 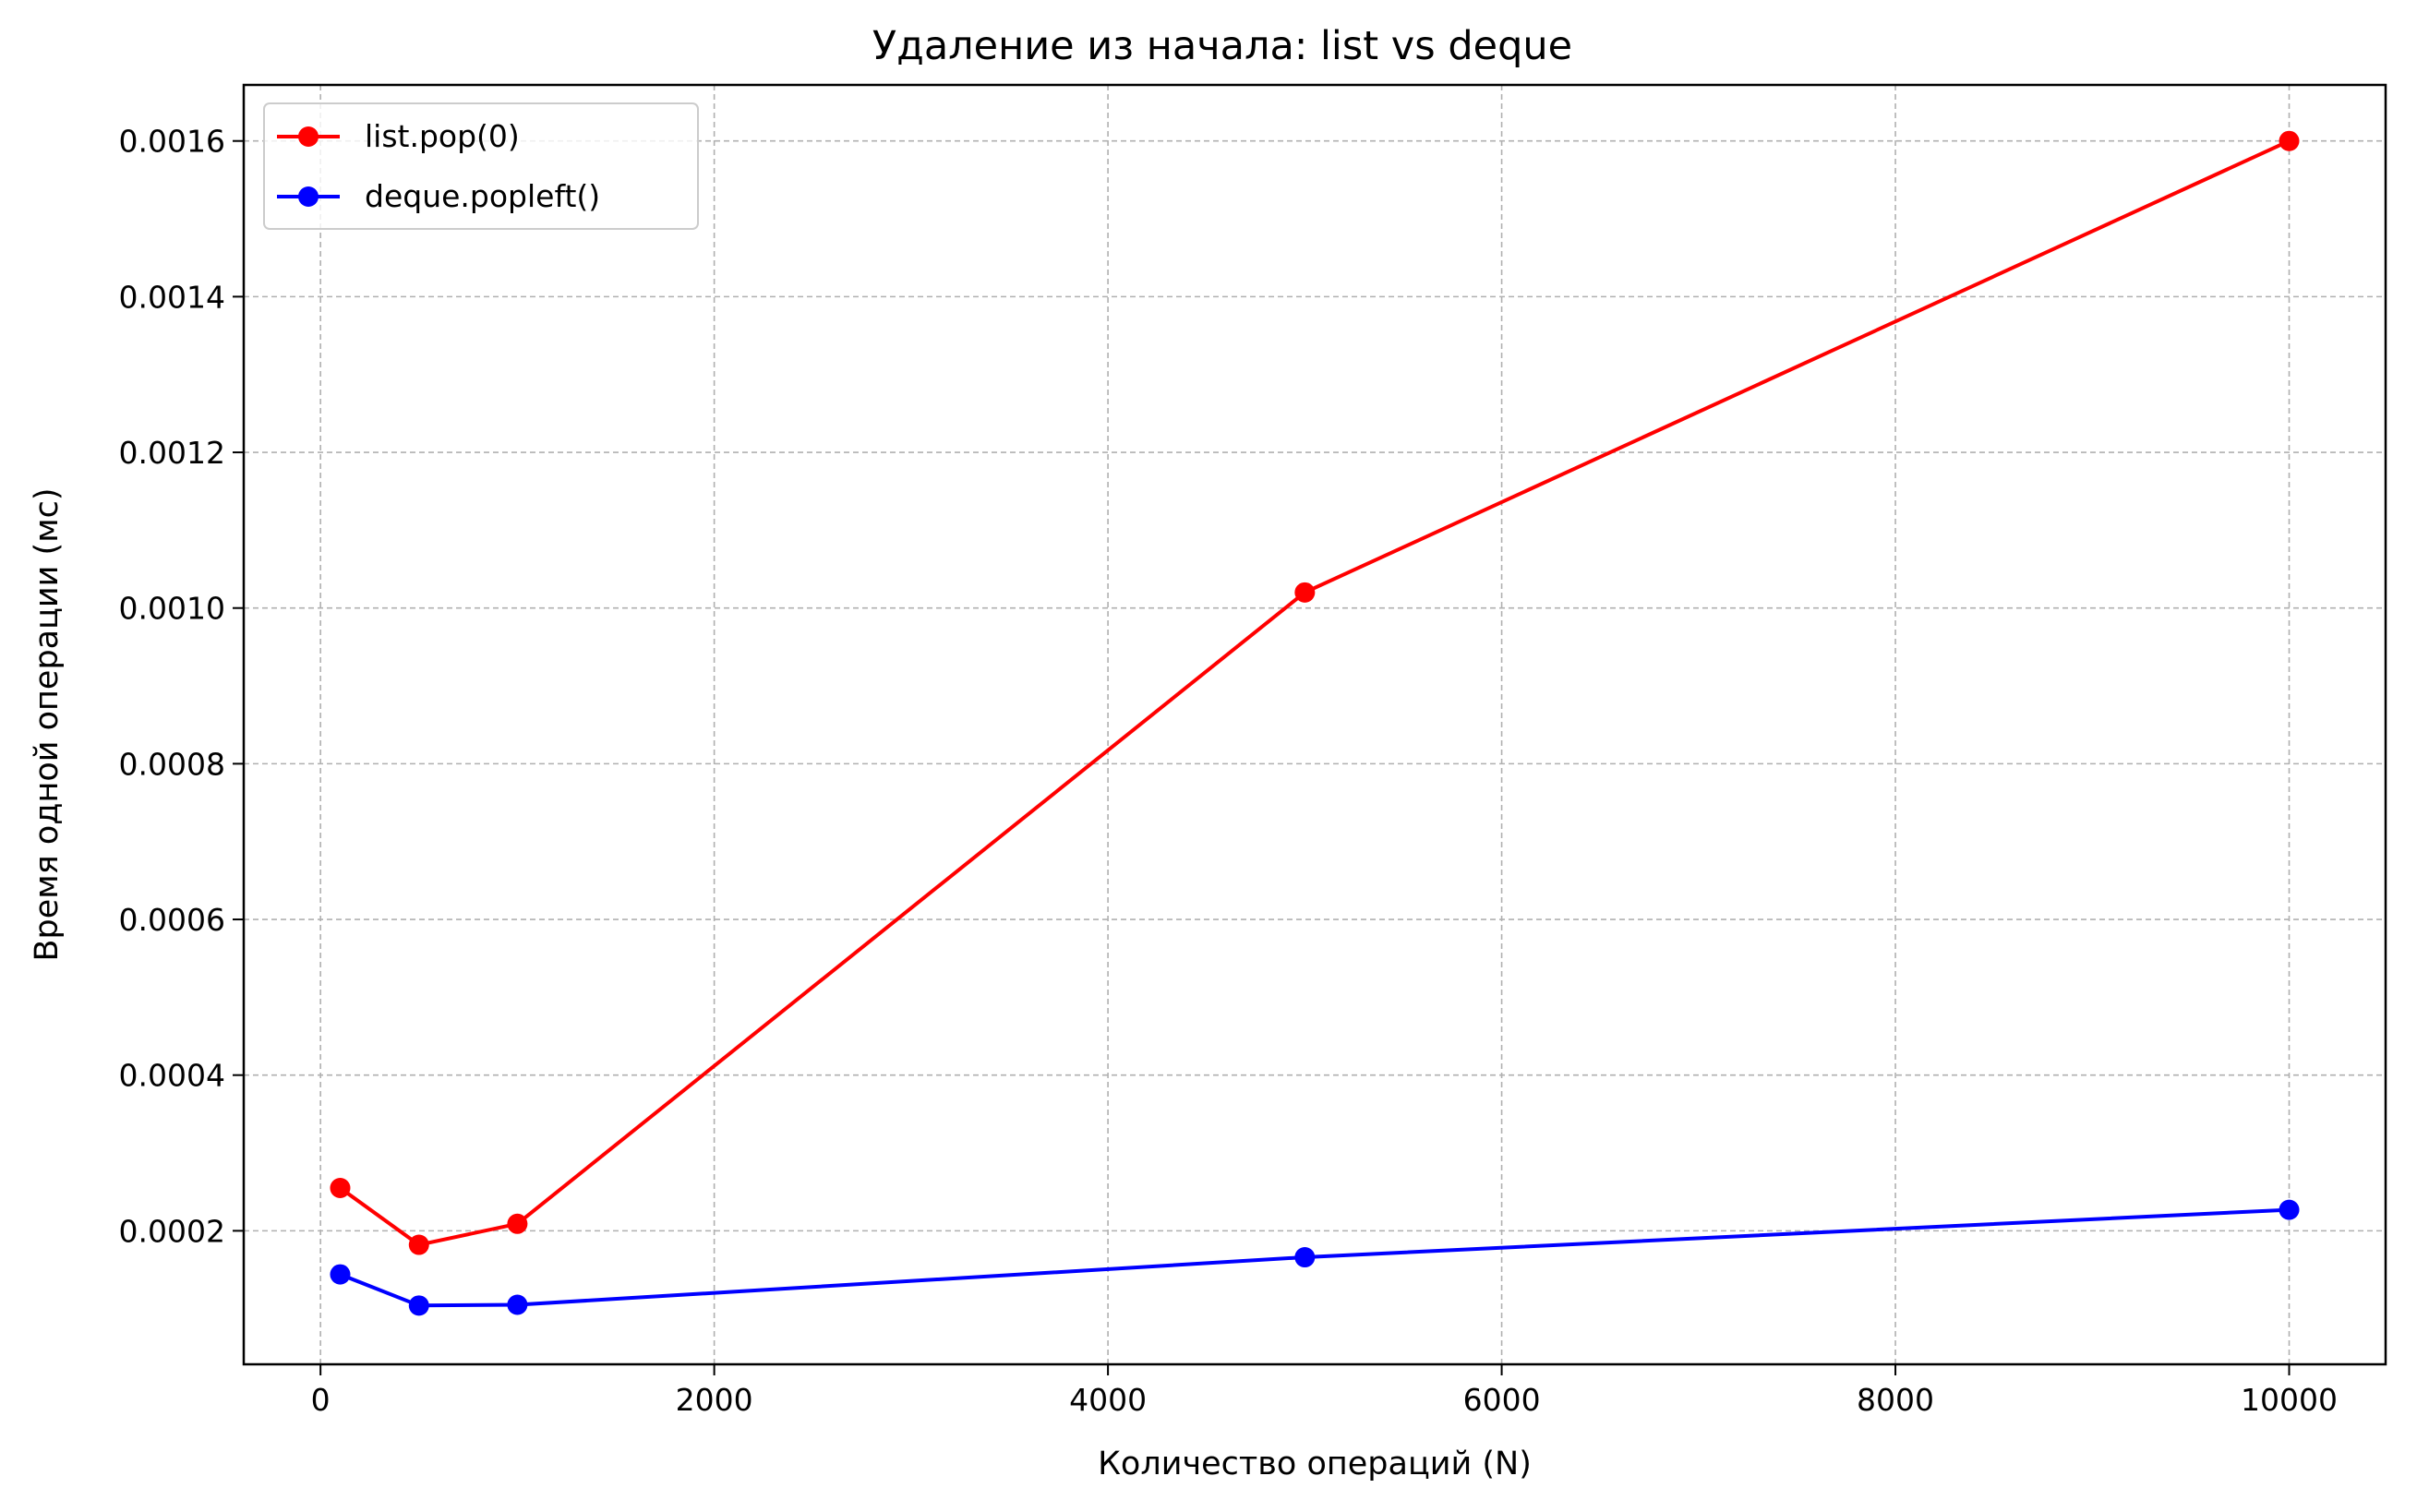 I want to click on y-tick-label: 0.0006, so click(x=172, y=920).